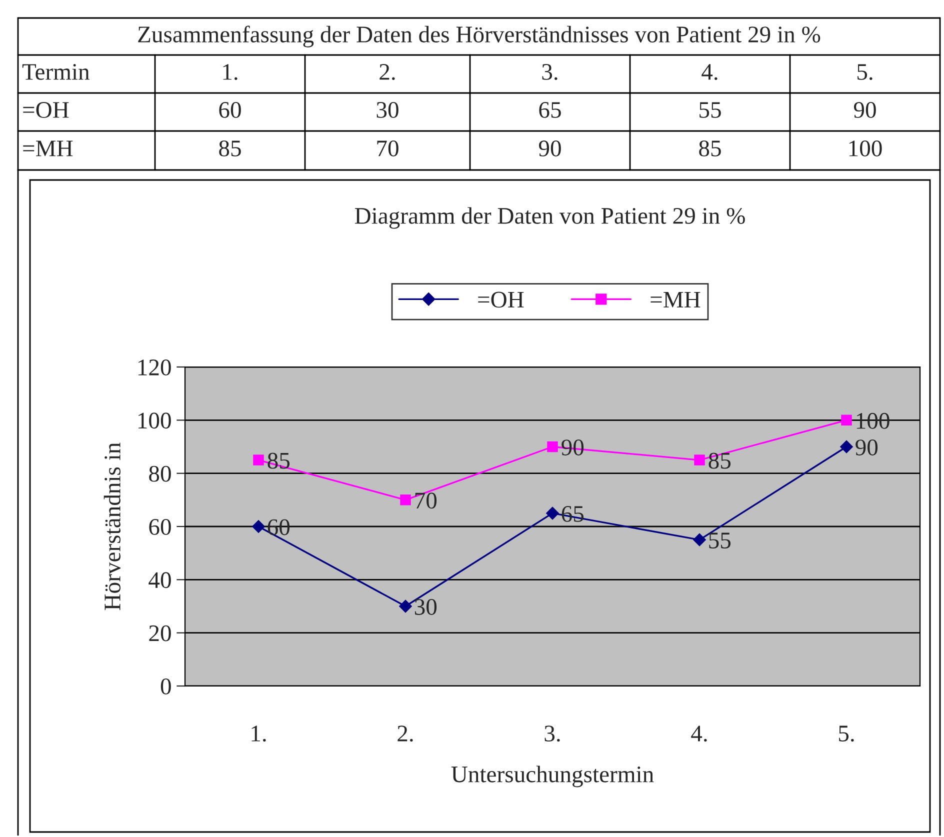  I want to click on y-axis-title: Hörverständnis in, so click(112, 526).